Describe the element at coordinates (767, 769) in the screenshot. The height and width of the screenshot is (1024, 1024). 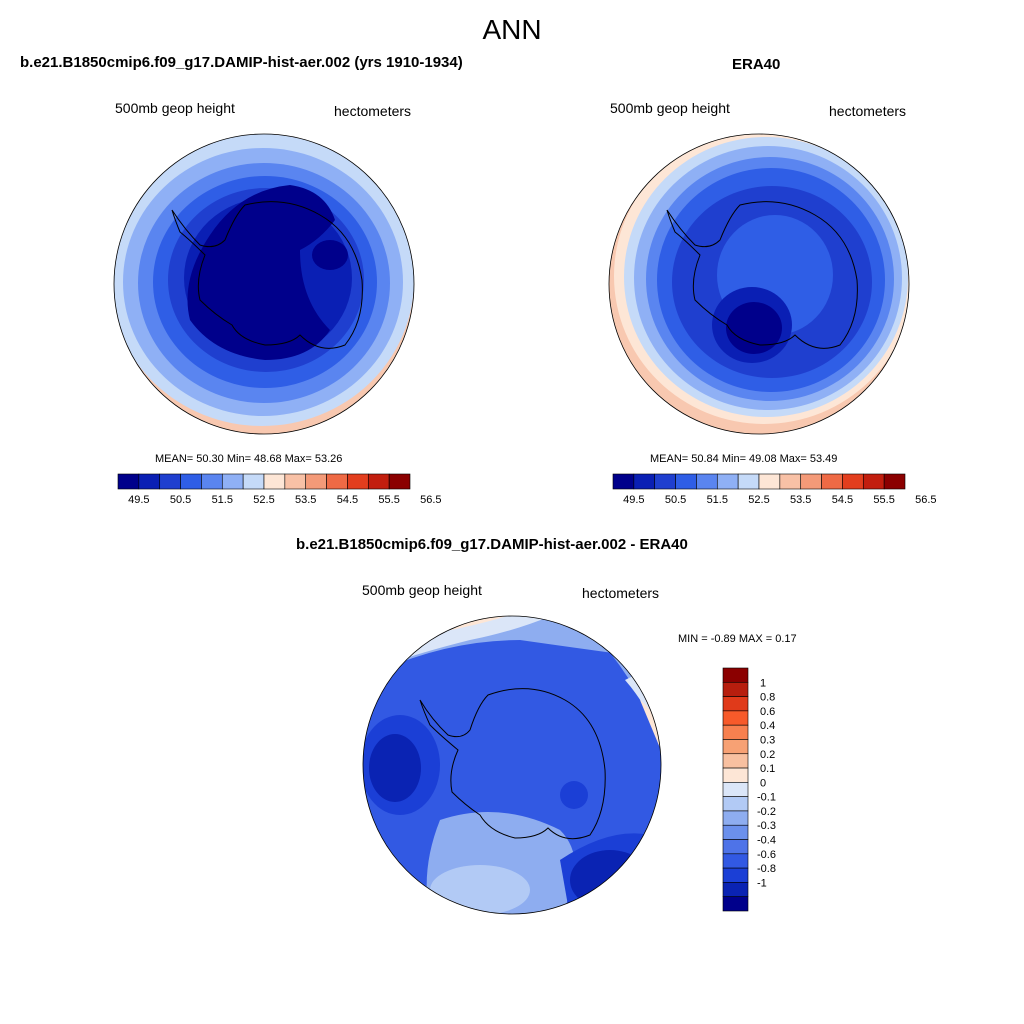
I see `colorbar-tick-label: 0.1` at that location.